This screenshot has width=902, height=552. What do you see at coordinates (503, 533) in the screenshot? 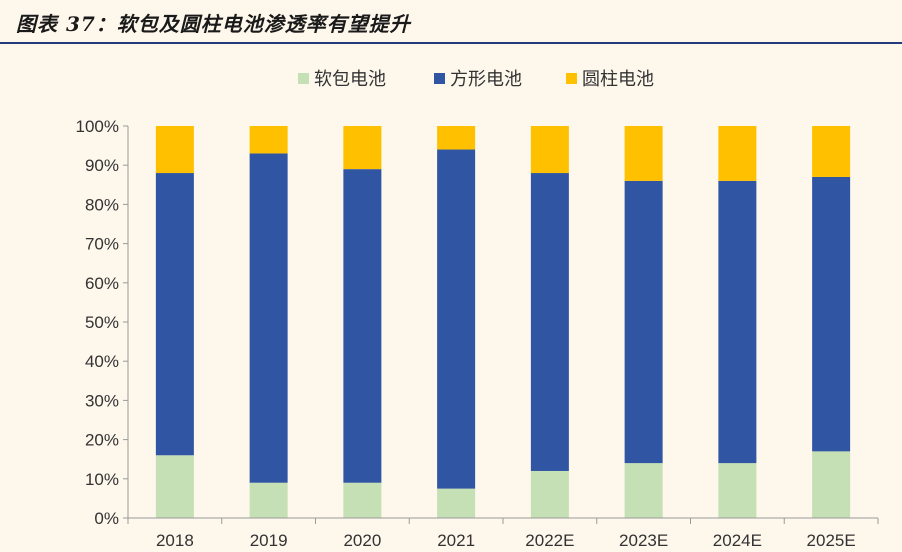
I see `x-axis: 2018 2019 2020 2021 2022E 2023E 2024E 2025E` at bounding box center [503, 533].